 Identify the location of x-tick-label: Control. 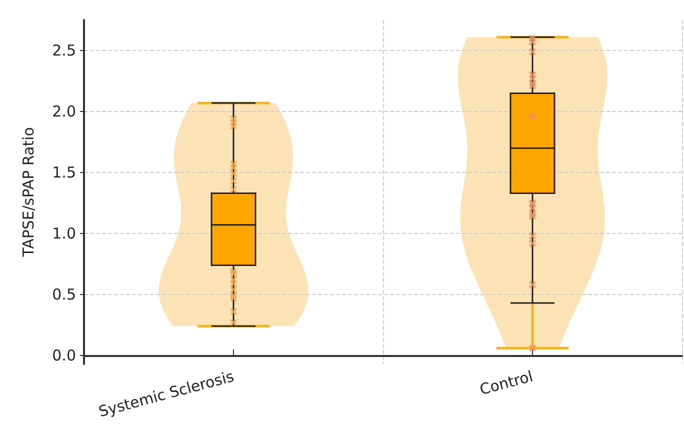
(506, 383).